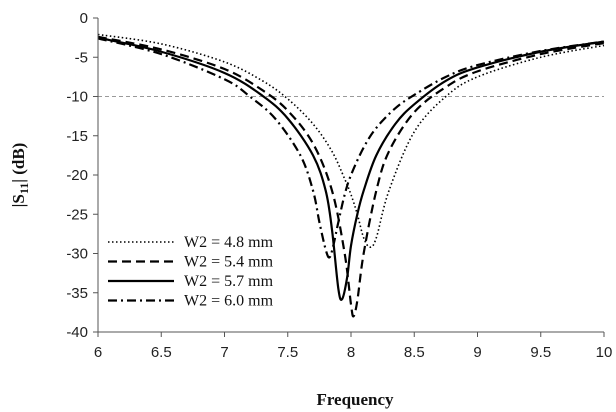  Describe the element at coordinates (77, 136) in the screenshot. I see `y-tick-label: -15` at that location.